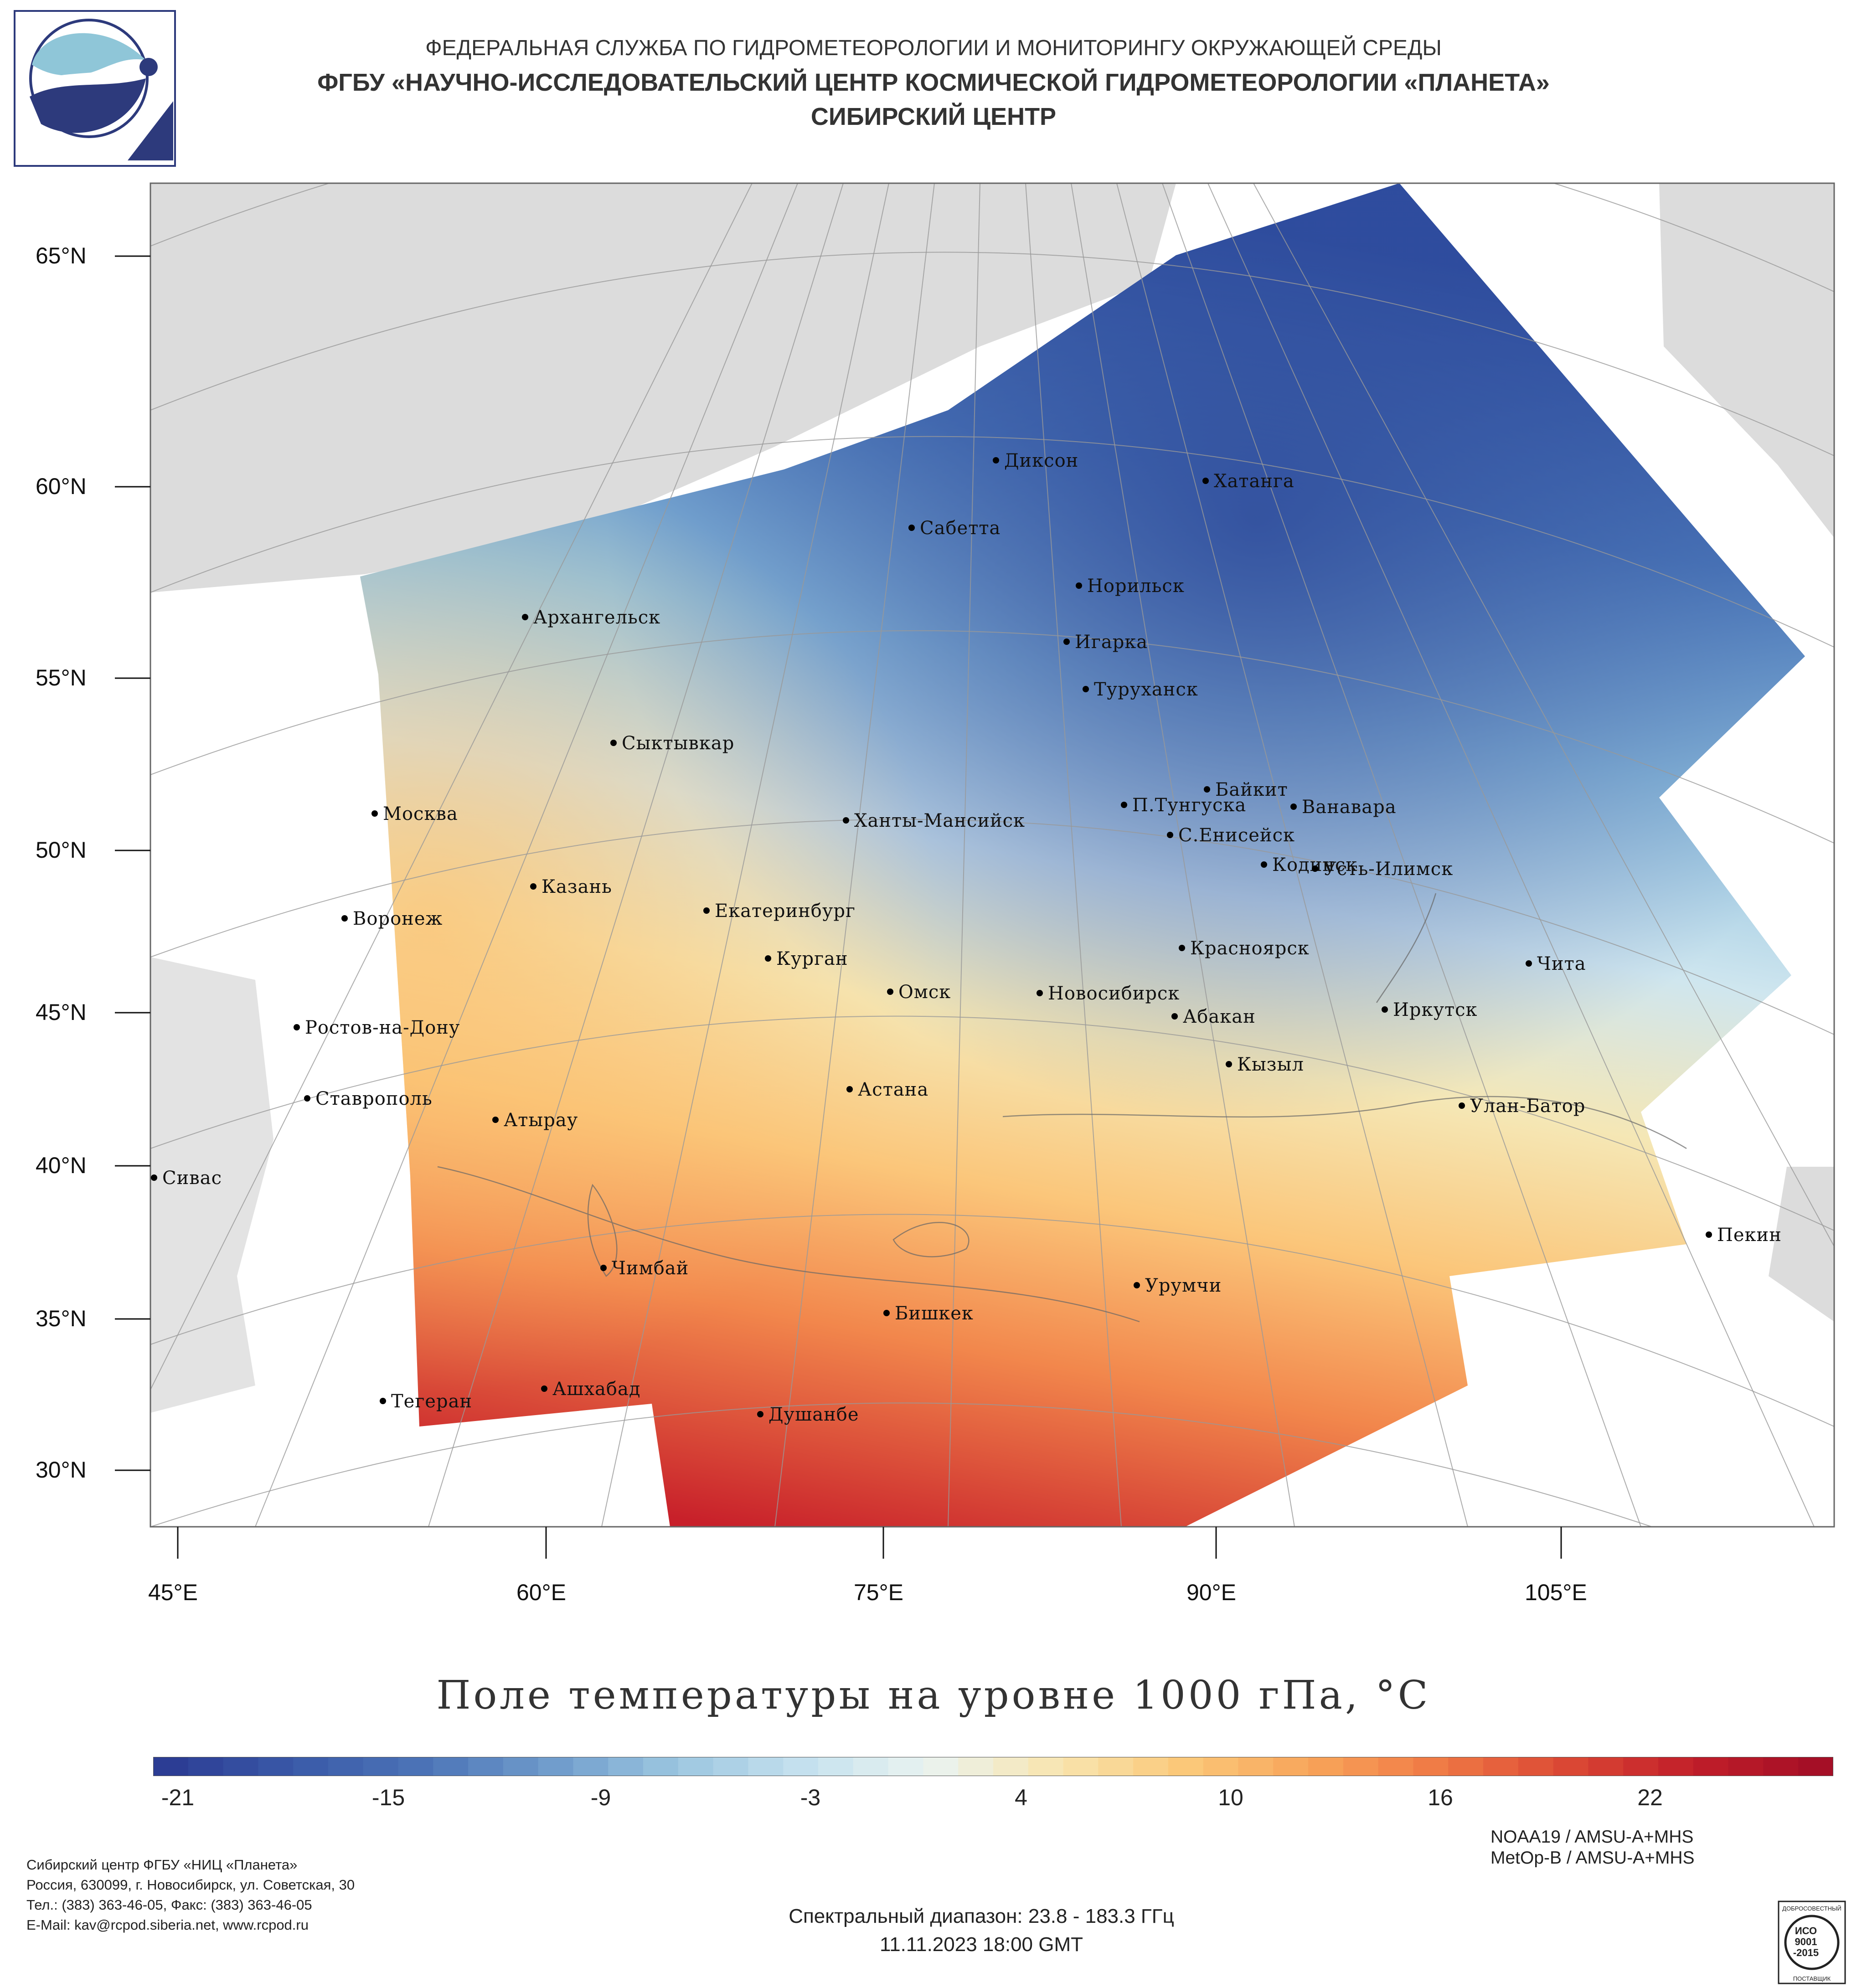 This screenshot has width=1867, height=1988. What do you see at coordinates (650, 1269) in the screenshot?
I see `city-label: Чимбай` at bounding box center [650, 1269].